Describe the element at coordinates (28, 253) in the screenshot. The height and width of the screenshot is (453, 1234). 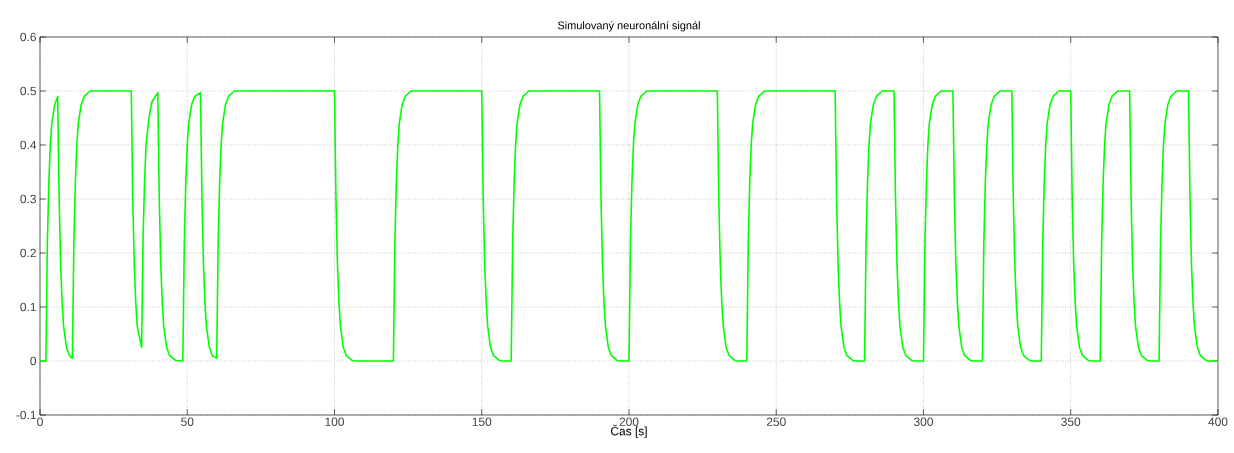
I see `y-tick-label: 0.2` at that location.